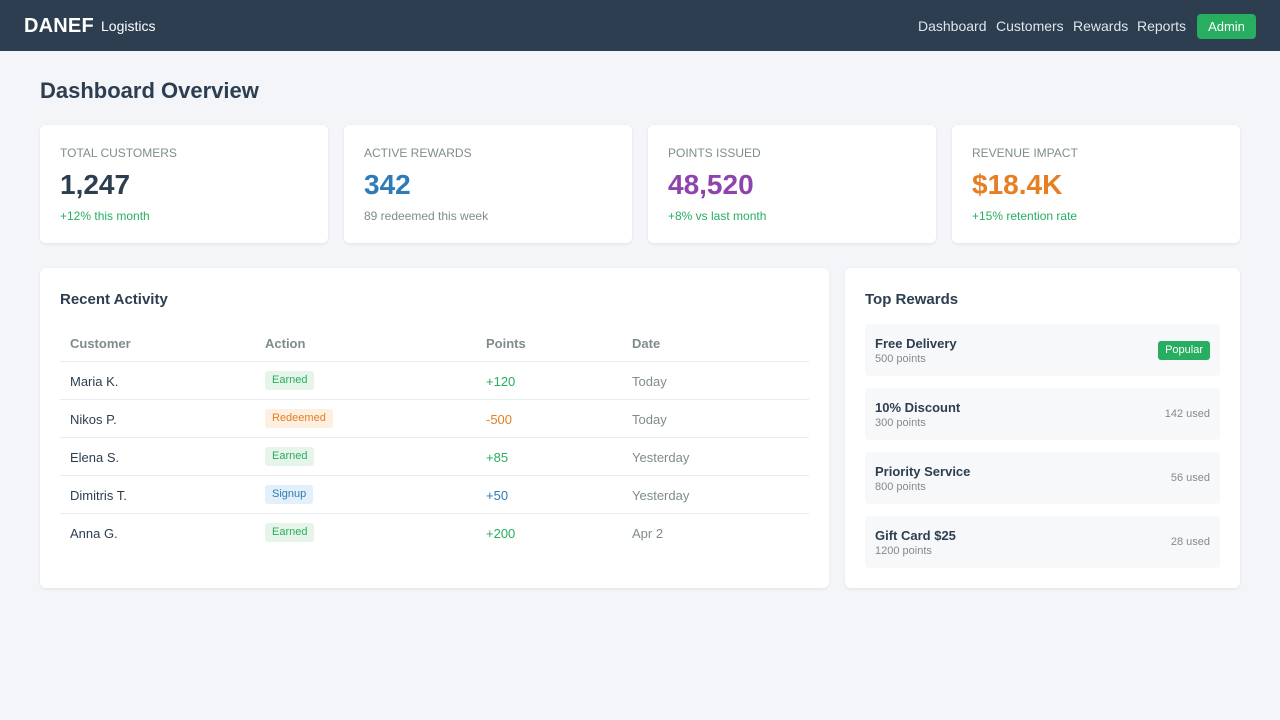 The height and width of the screenshot is (720, 1280). I want to click on brand-logo: DANEF, so click(59, 26).